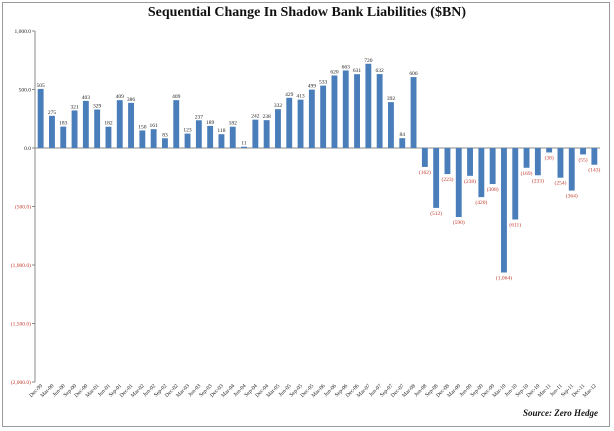 The height and width of the screenshot is (431, 614). Describe the element at coordinates (538, 180) in the screenshot. I see `data-label: (233)` at that location.